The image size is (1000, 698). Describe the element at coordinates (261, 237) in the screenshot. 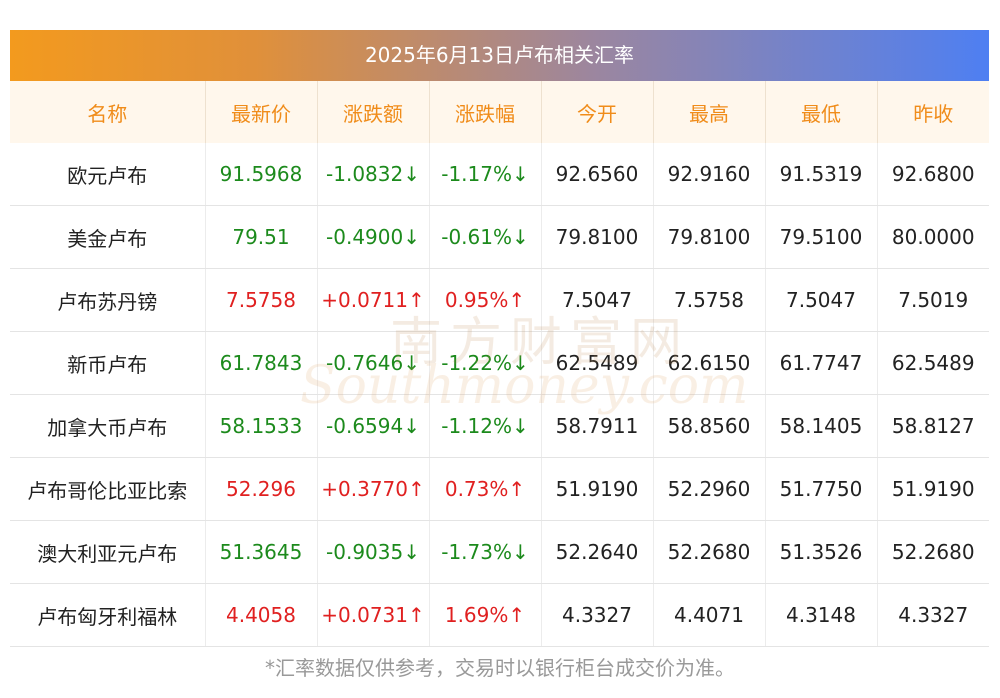

I see `cell-price: 79.51` at that location.